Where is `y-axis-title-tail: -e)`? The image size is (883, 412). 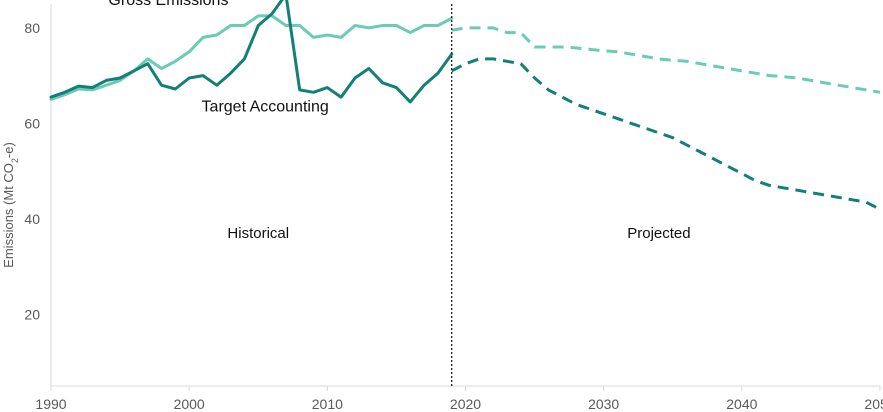
y-axis-title-tail: -e) is located at coordinates (8, 150).